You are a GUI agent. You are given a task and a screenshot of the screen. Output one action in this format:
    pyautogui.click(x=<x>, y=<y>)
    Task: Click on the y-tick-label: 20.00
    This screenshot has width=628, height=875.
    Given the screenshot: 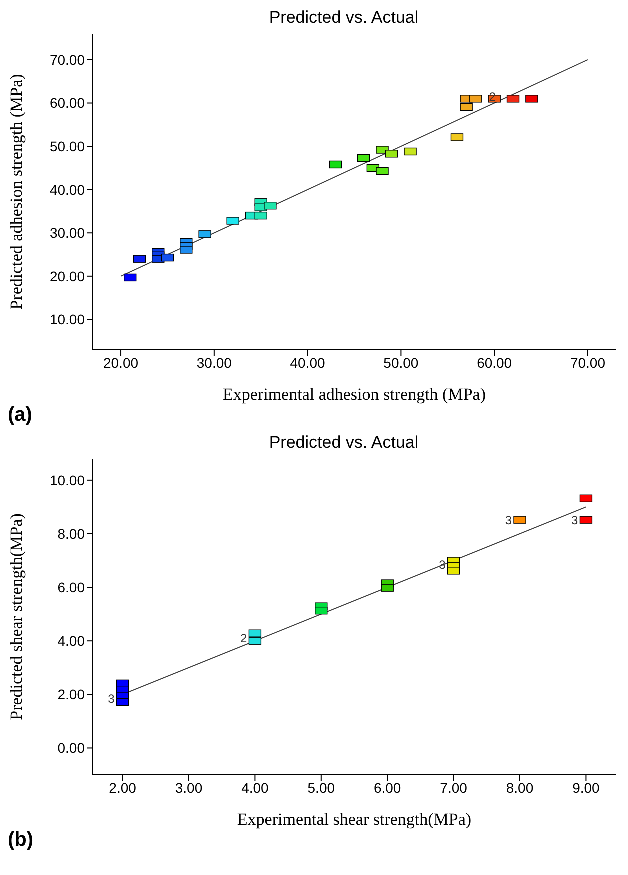 What is the action you would take?
    pyautogui.click(x=68, y=276)
    